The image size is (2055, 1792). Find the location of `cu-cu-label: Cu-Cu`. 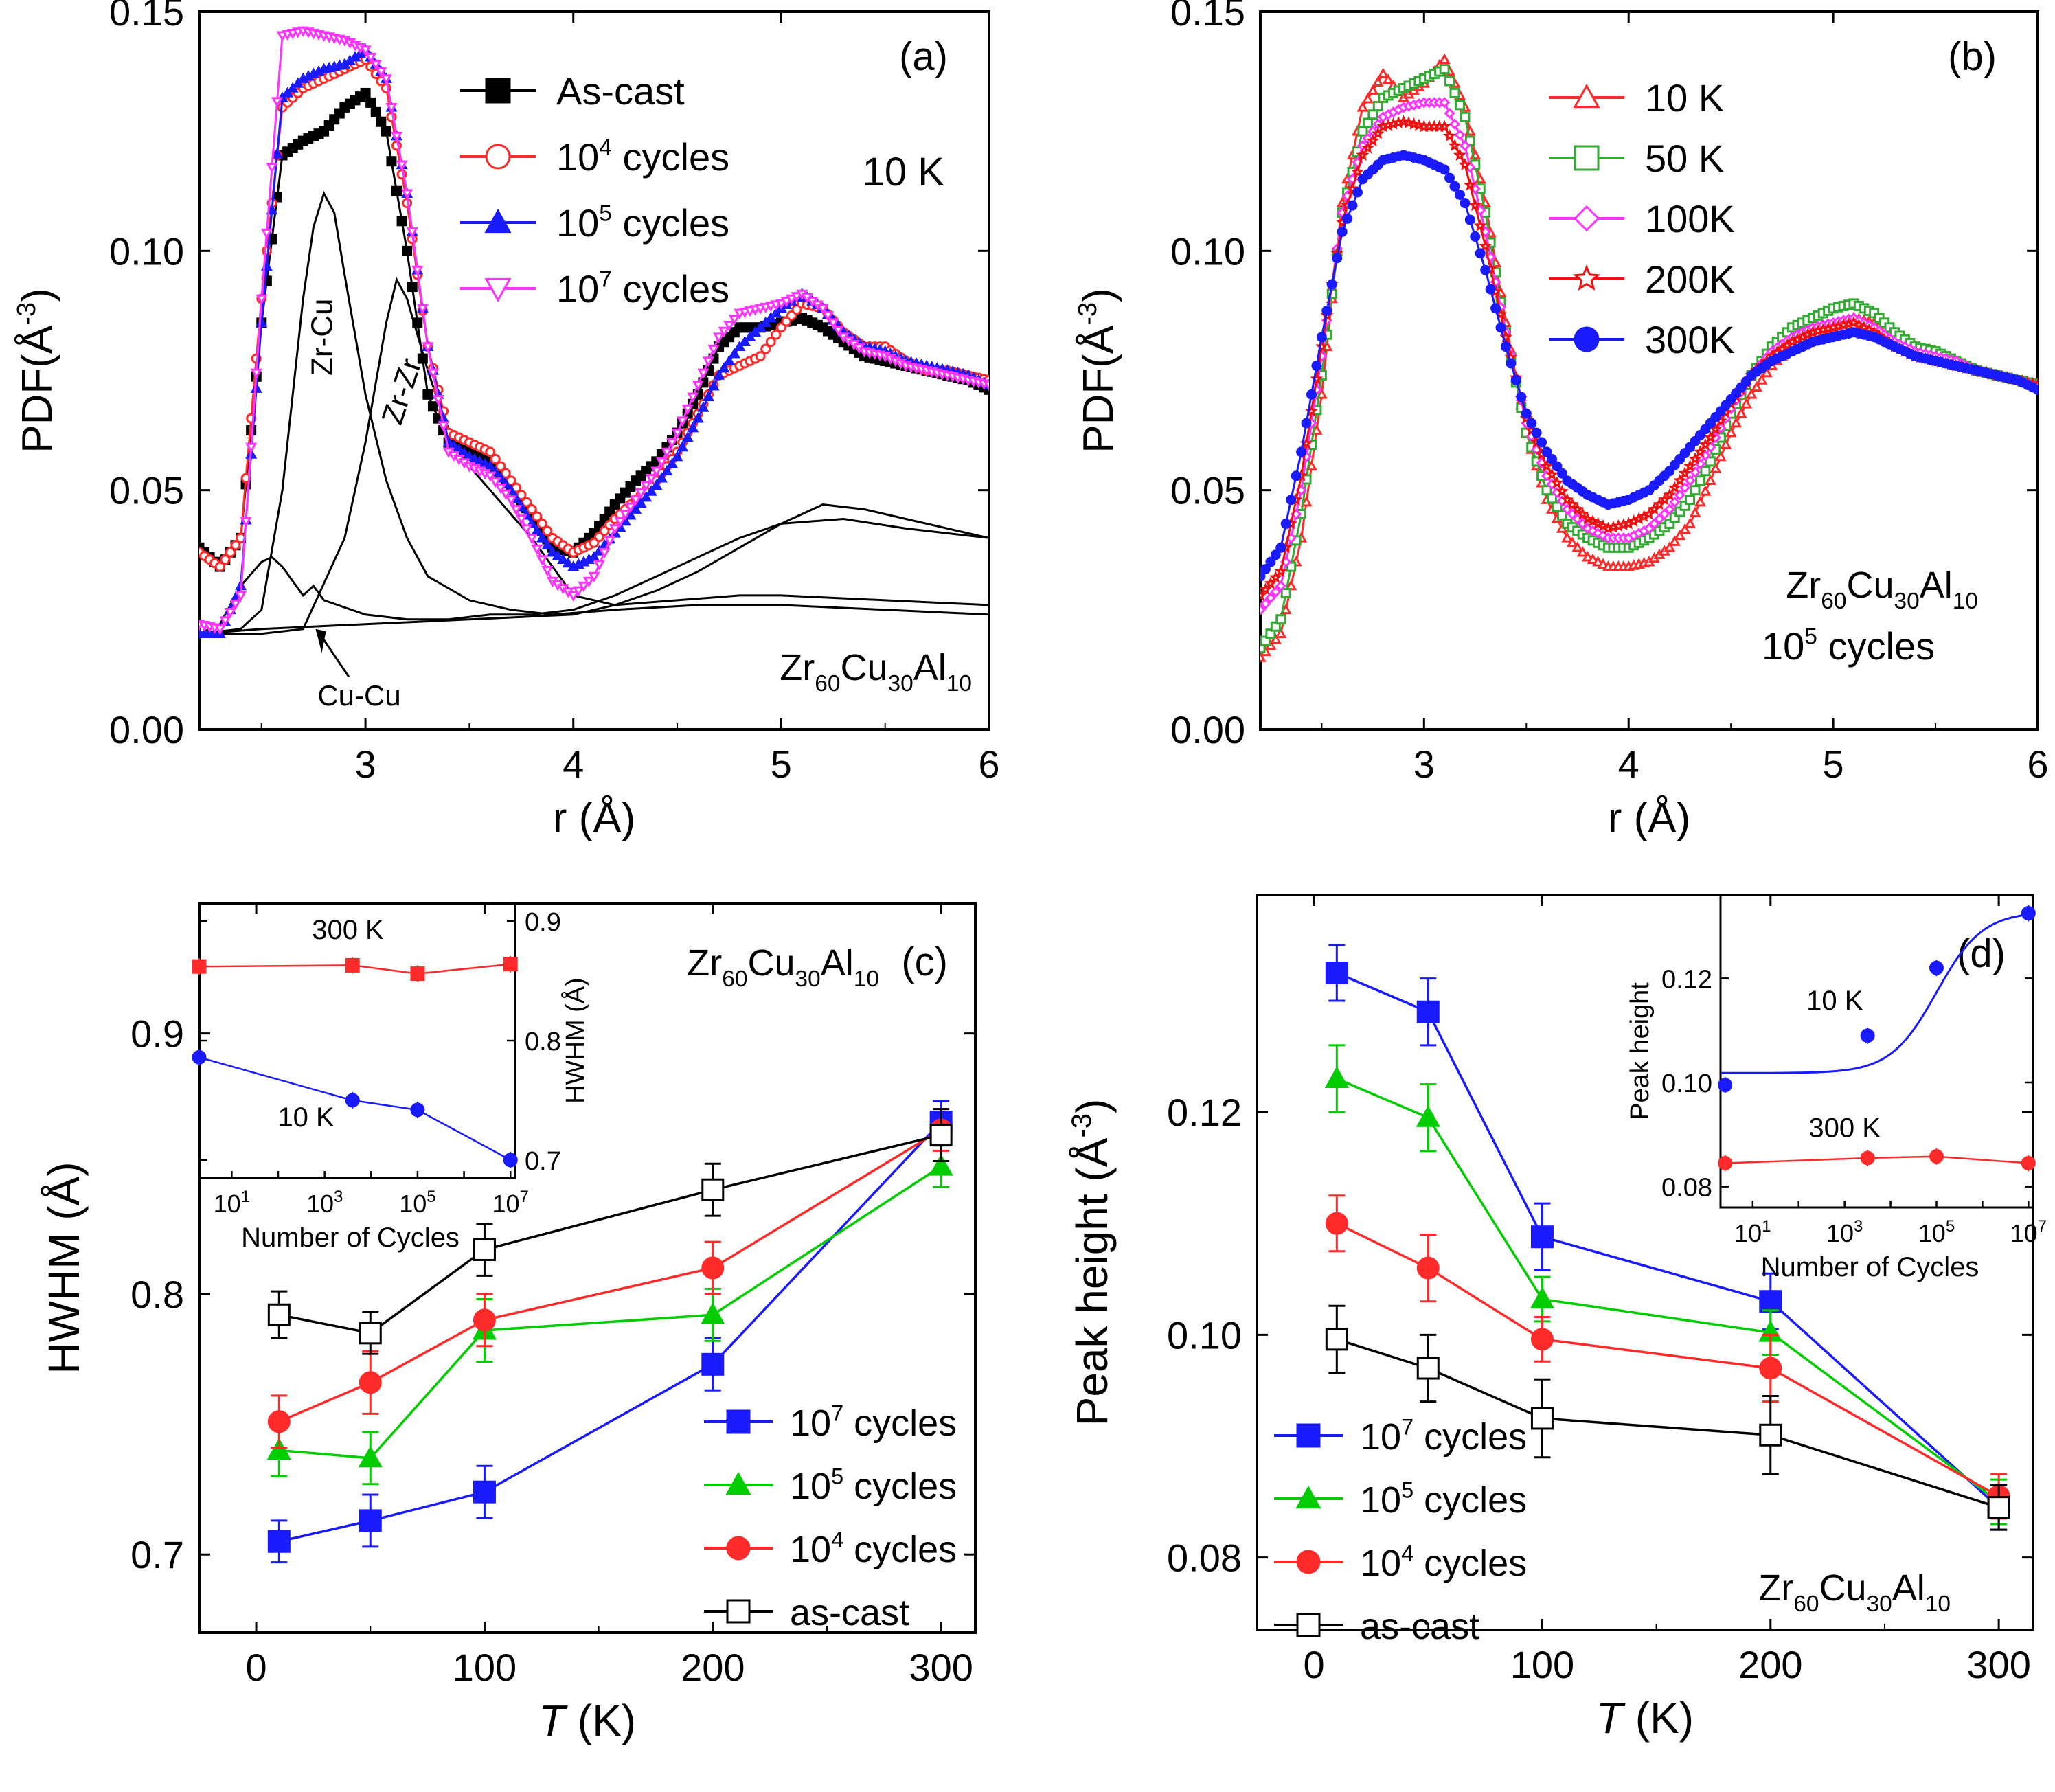

cu-cu-label: Cu-Cu is located at coordinates (358, 695).